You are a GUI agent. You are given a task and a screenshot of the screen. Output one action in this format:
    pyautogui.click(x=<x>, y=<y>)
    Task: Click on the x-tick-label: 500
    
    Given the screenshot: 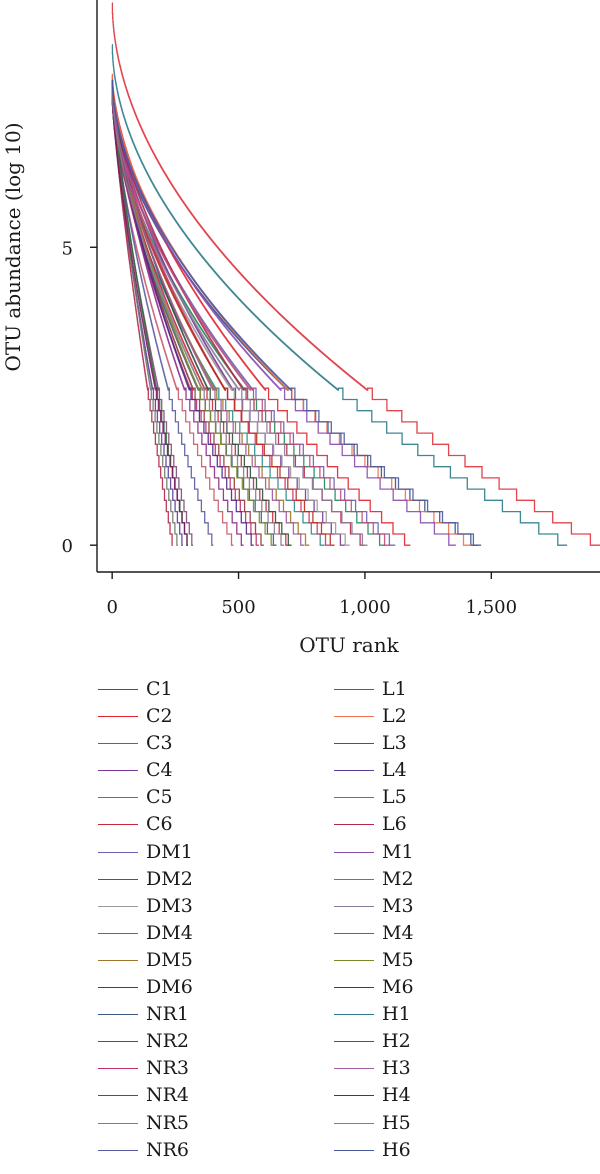 What is the action you would take?
    pyautogui.click(x=238, y=607)
    